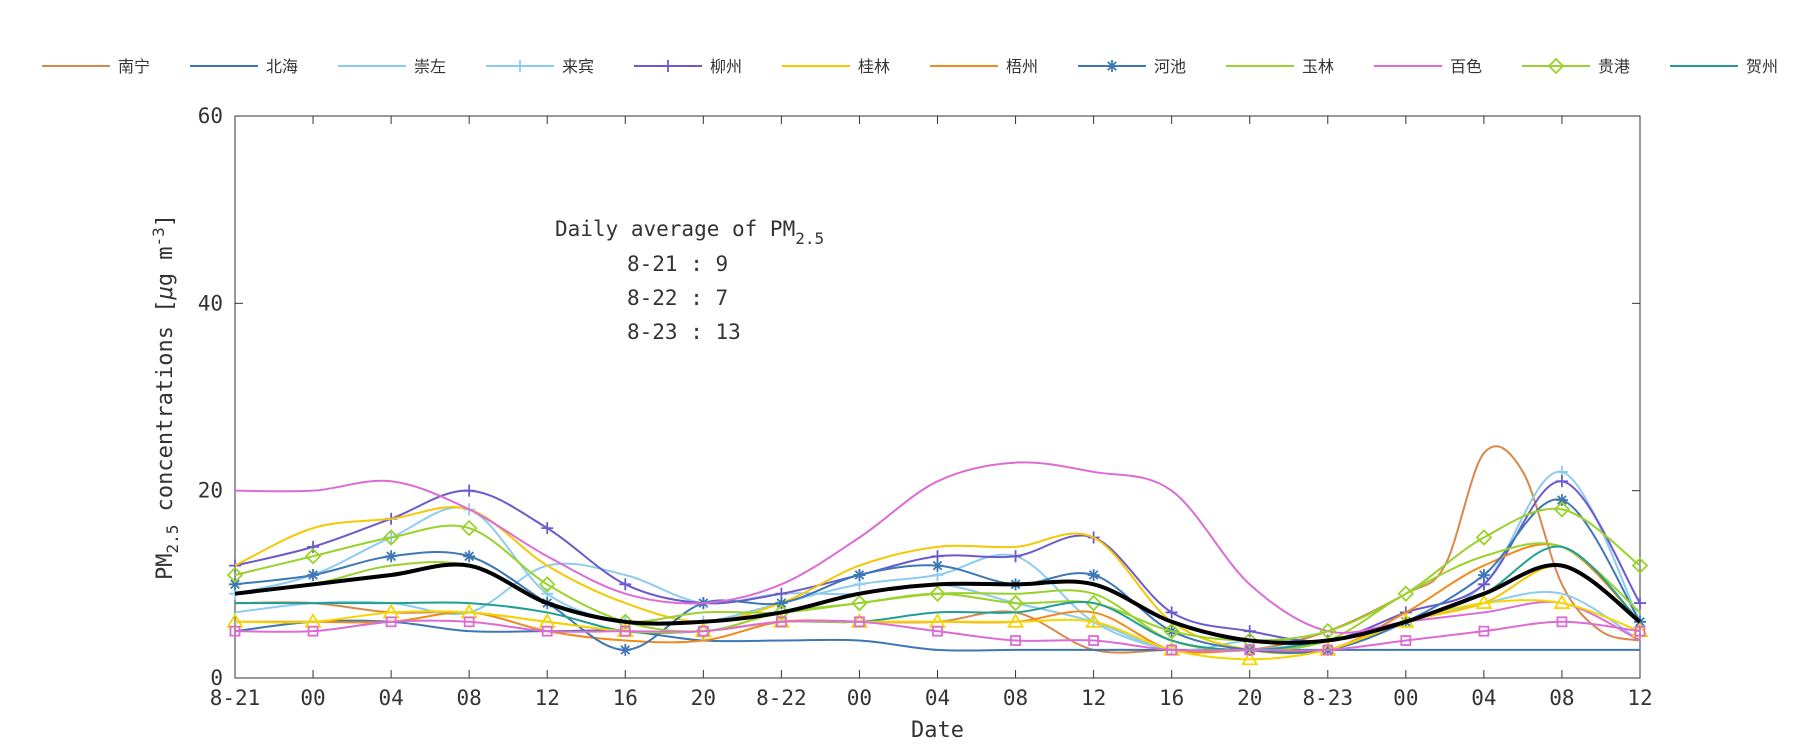 The width and height of the screenshot is (1800, 750). What do you see at coordinates (1576, 66) in the screenshot?
I see `legend-item: 贵港` at bounding box center [1576, 66].